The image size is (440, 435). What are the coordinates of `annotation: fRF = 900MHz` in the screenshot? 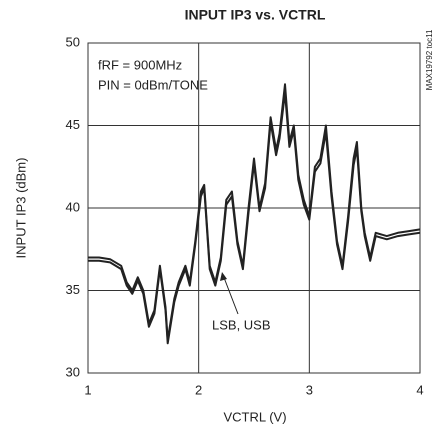 It's located at (140, 64).